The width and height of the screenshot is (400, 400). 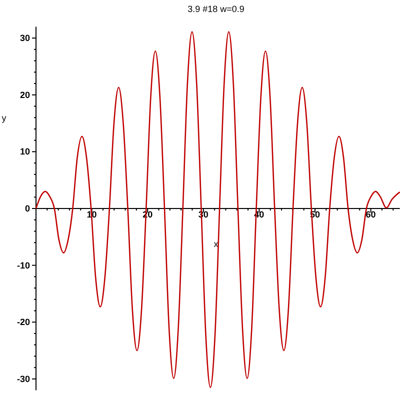 I want to click on x-axis-title: x, so click(x=216, y=244).